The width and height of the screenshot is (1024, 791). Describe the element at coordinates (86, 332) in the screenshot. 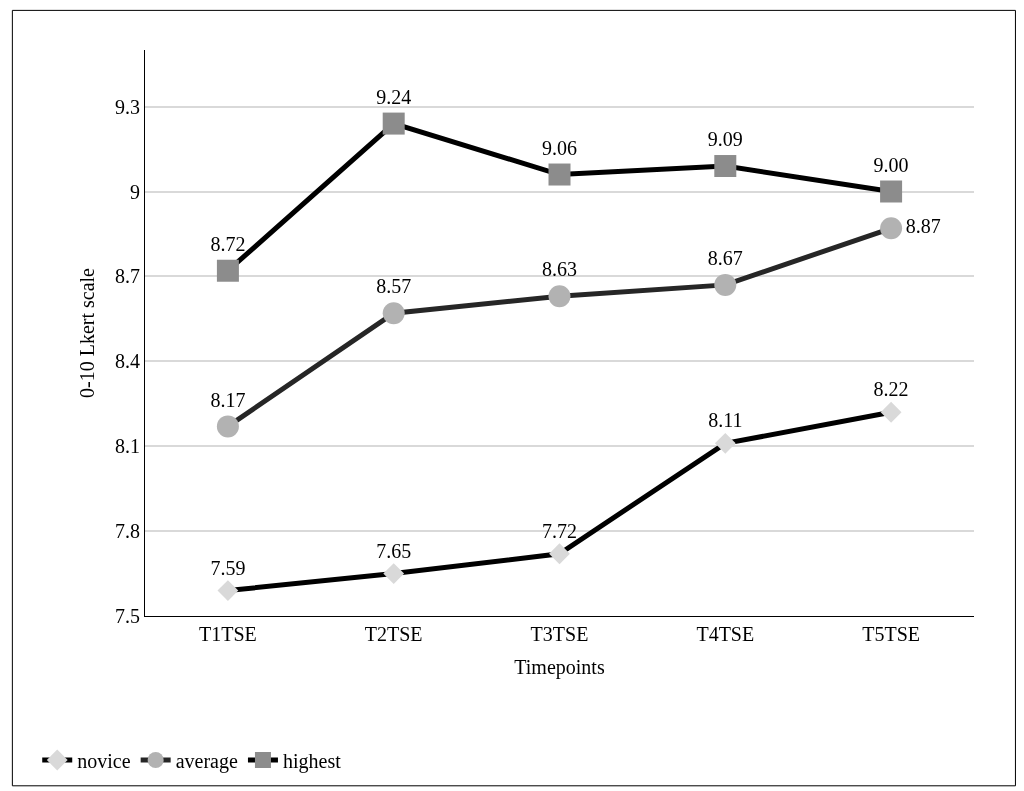

I see `y-axis-title: 0-10 Lkert scale` at that location.